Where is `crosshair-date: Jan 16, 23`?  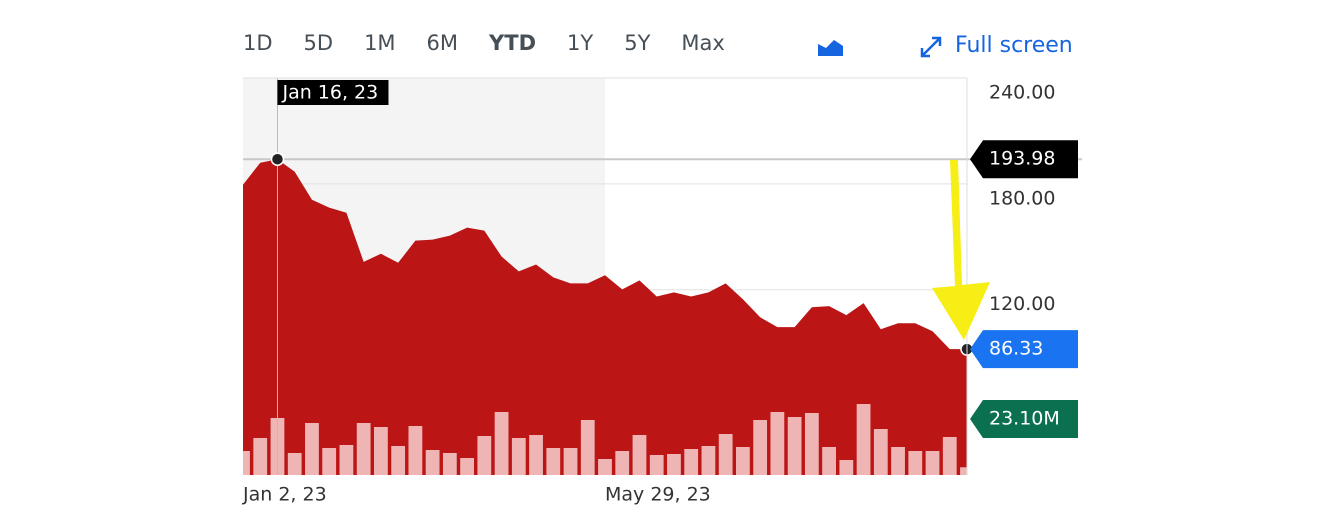
crosshair-date: Jan 16, 23 is located at coordinates (329, 93).